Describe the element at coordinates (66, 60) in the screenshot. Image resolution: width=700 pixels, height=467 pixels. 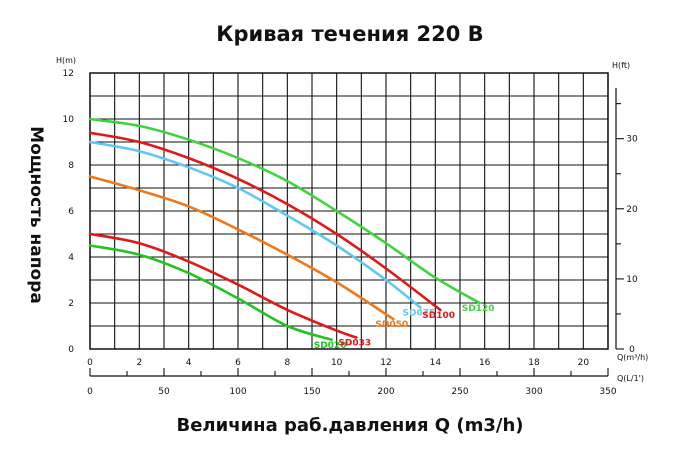
I see `y-unit-label: H(m)` at that location.